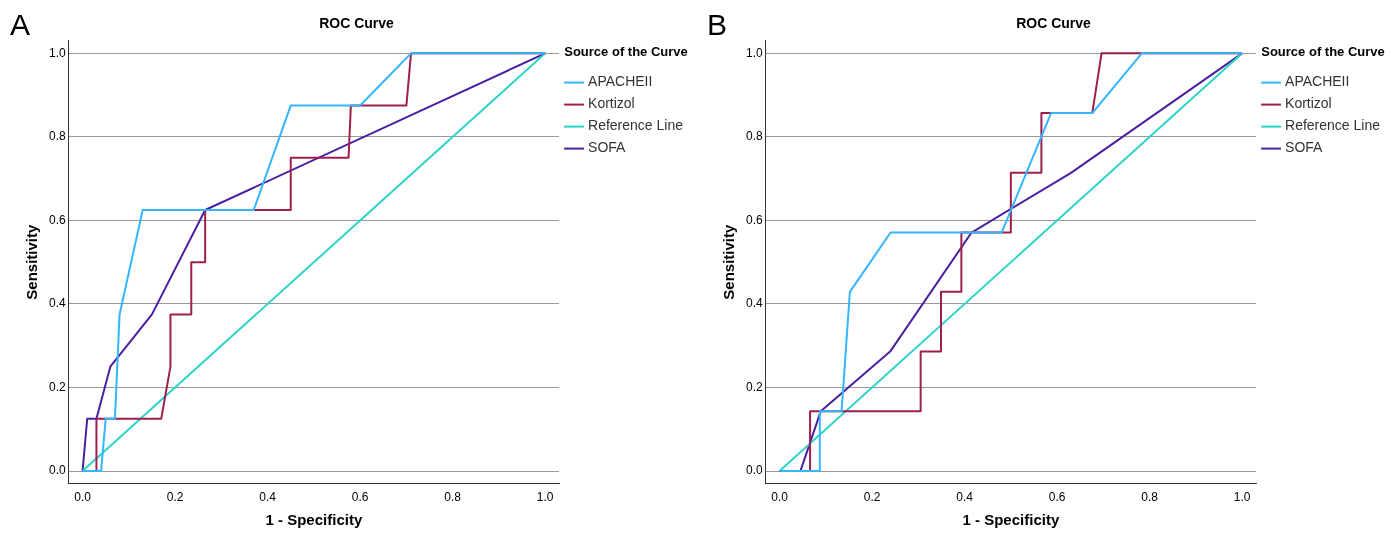 Image resolution: width=1395 pixels, height=536 pixels. Describe the element at coordinates (20, 25) in the screenshot. I see `text: A` at that location.